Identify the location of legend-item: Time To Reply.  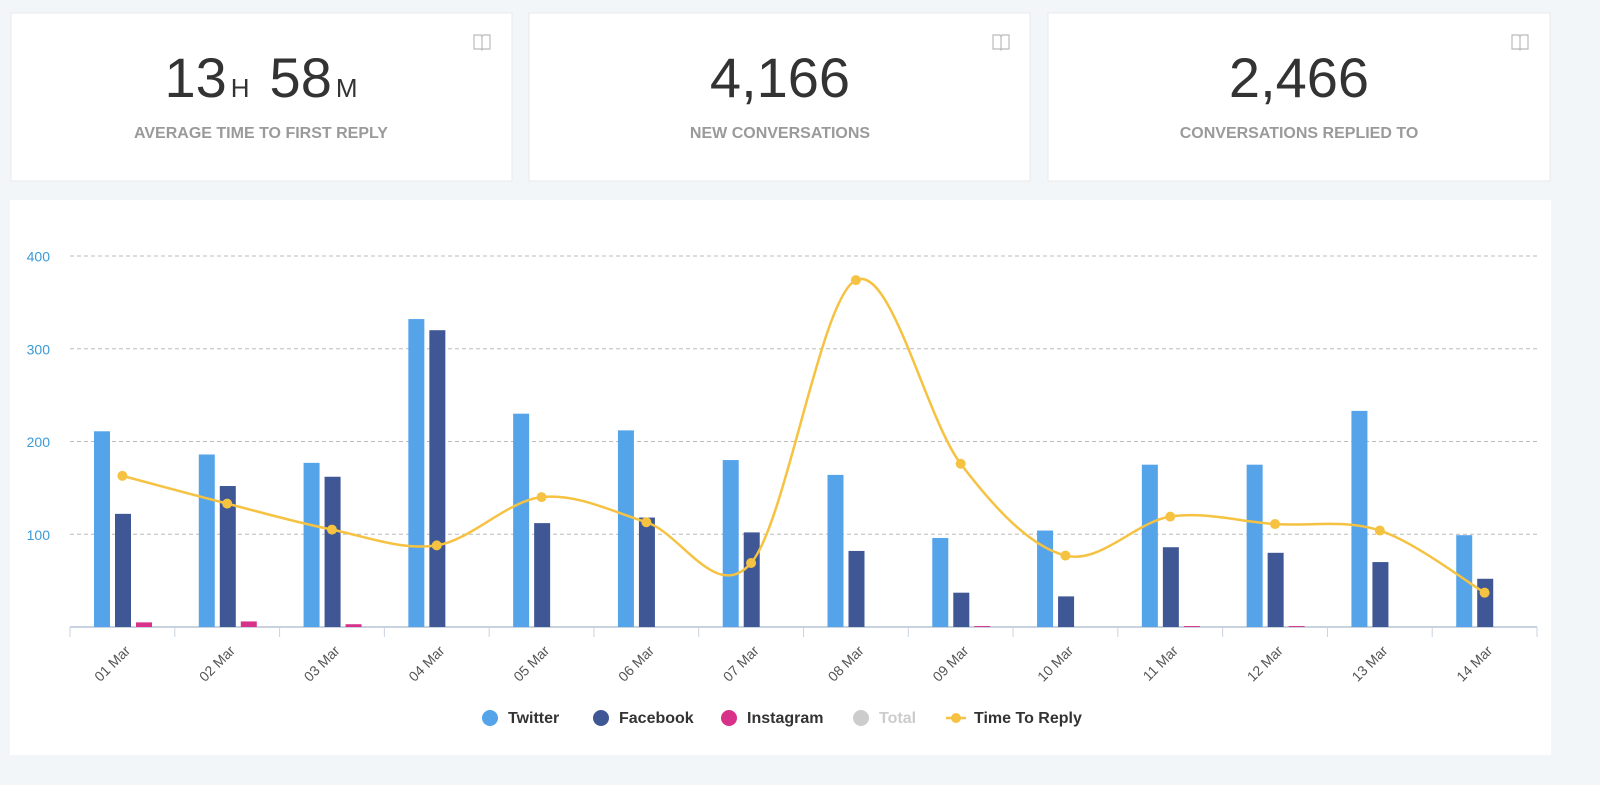
(1014, 718).